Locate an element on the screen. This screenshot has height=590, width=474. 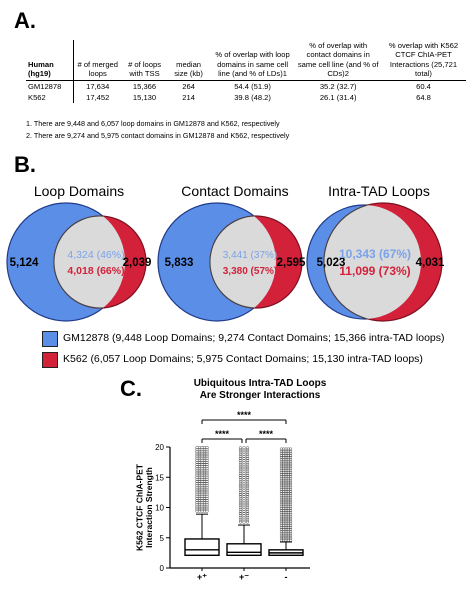
venn-right-count: 2,039 is located at coordinates (137, 263).